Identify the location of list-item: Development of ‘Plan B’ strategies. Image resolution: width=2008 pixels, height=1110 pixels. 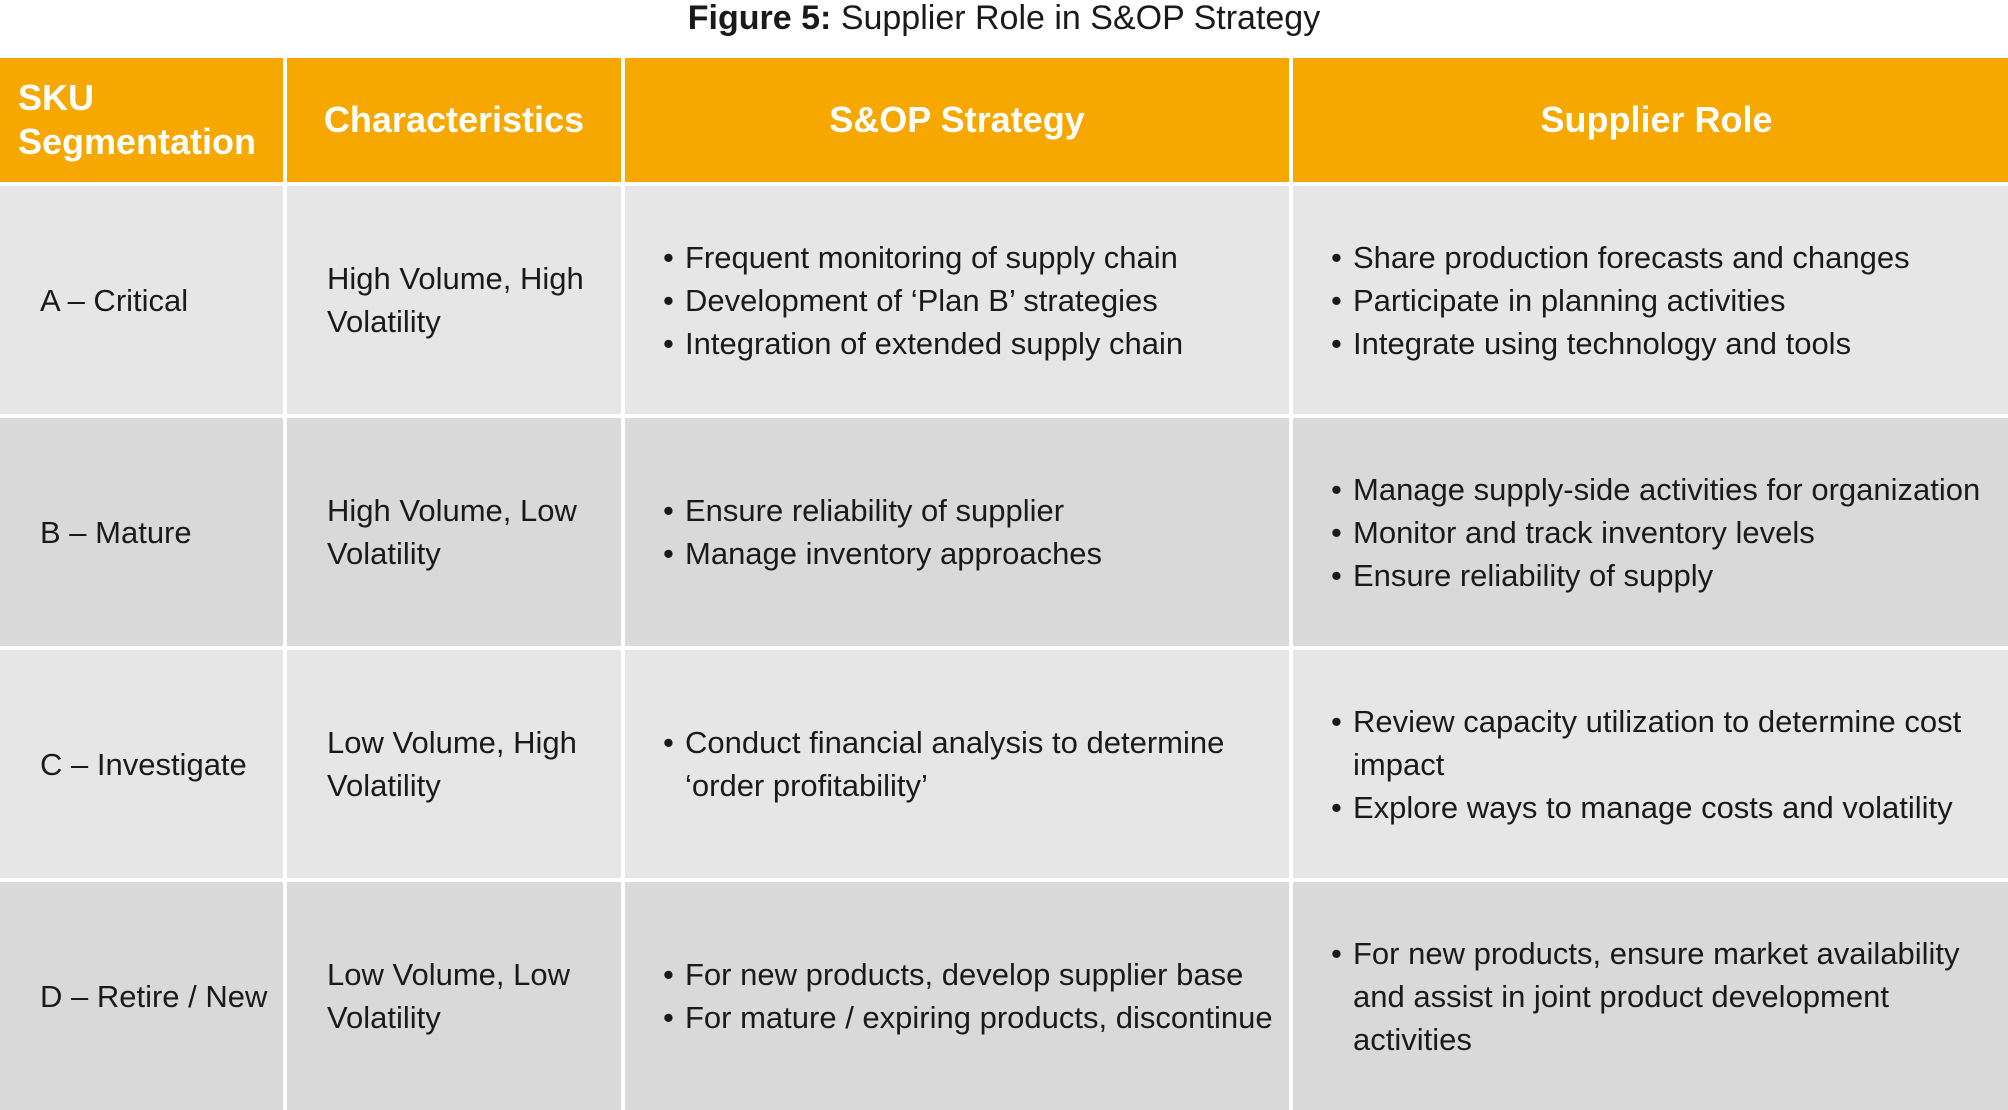
(923, 300).